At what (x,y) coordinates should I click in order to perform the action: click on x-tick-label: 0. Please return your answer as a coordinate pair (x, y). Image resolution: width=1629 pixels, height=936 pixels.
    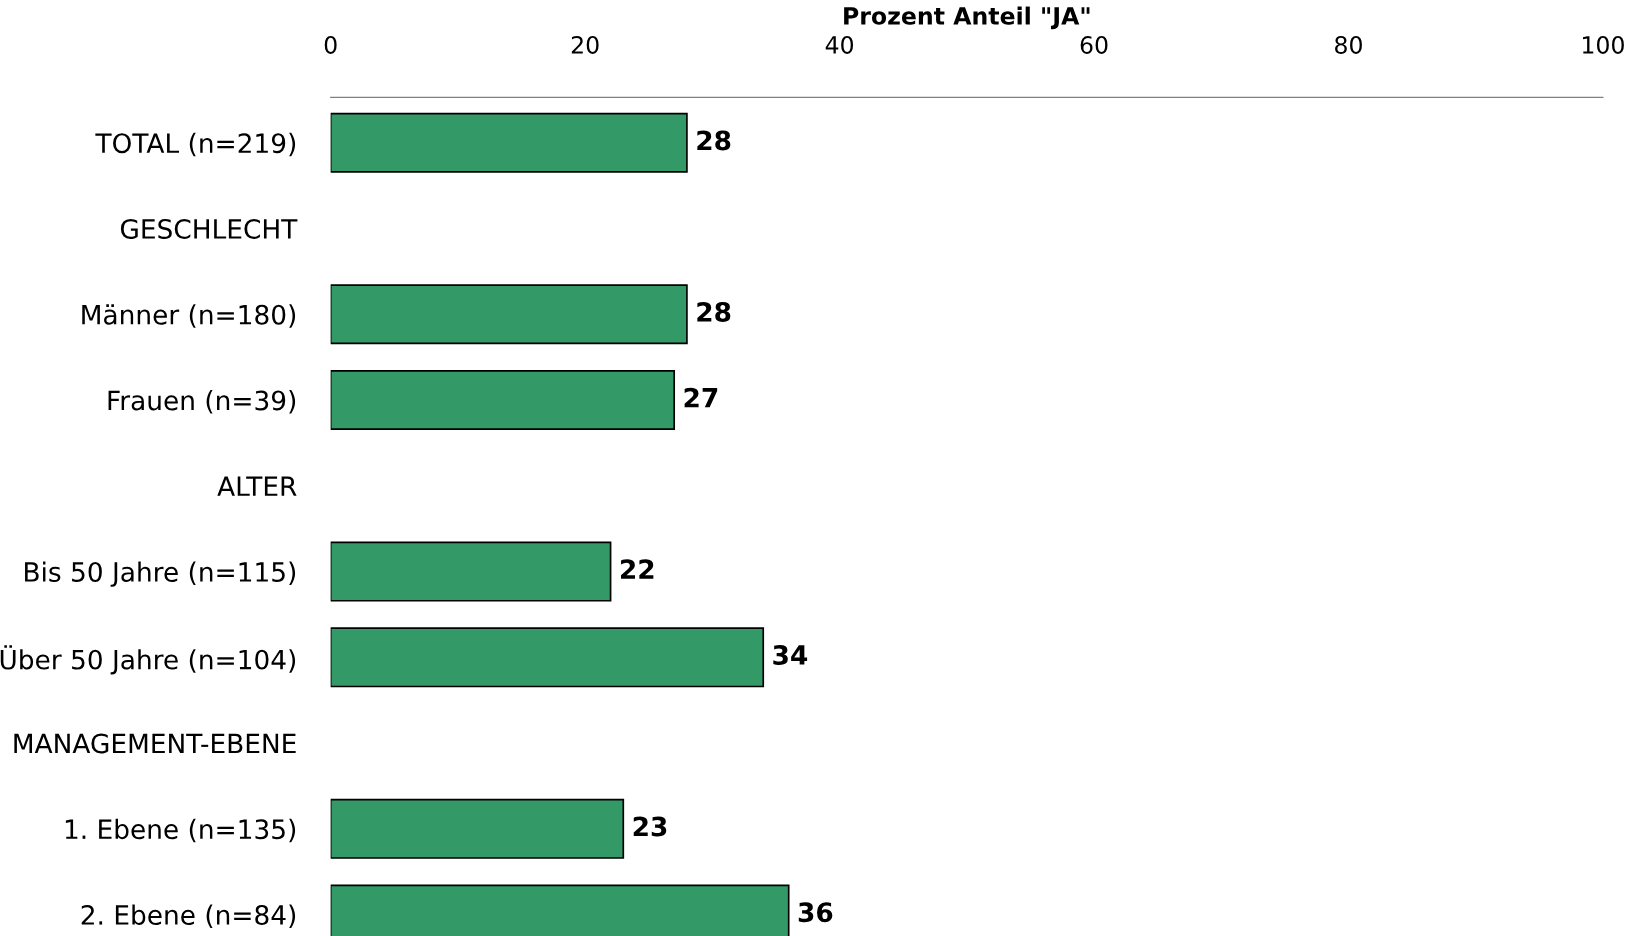
    Looking at the image, I should click on (330, 45).